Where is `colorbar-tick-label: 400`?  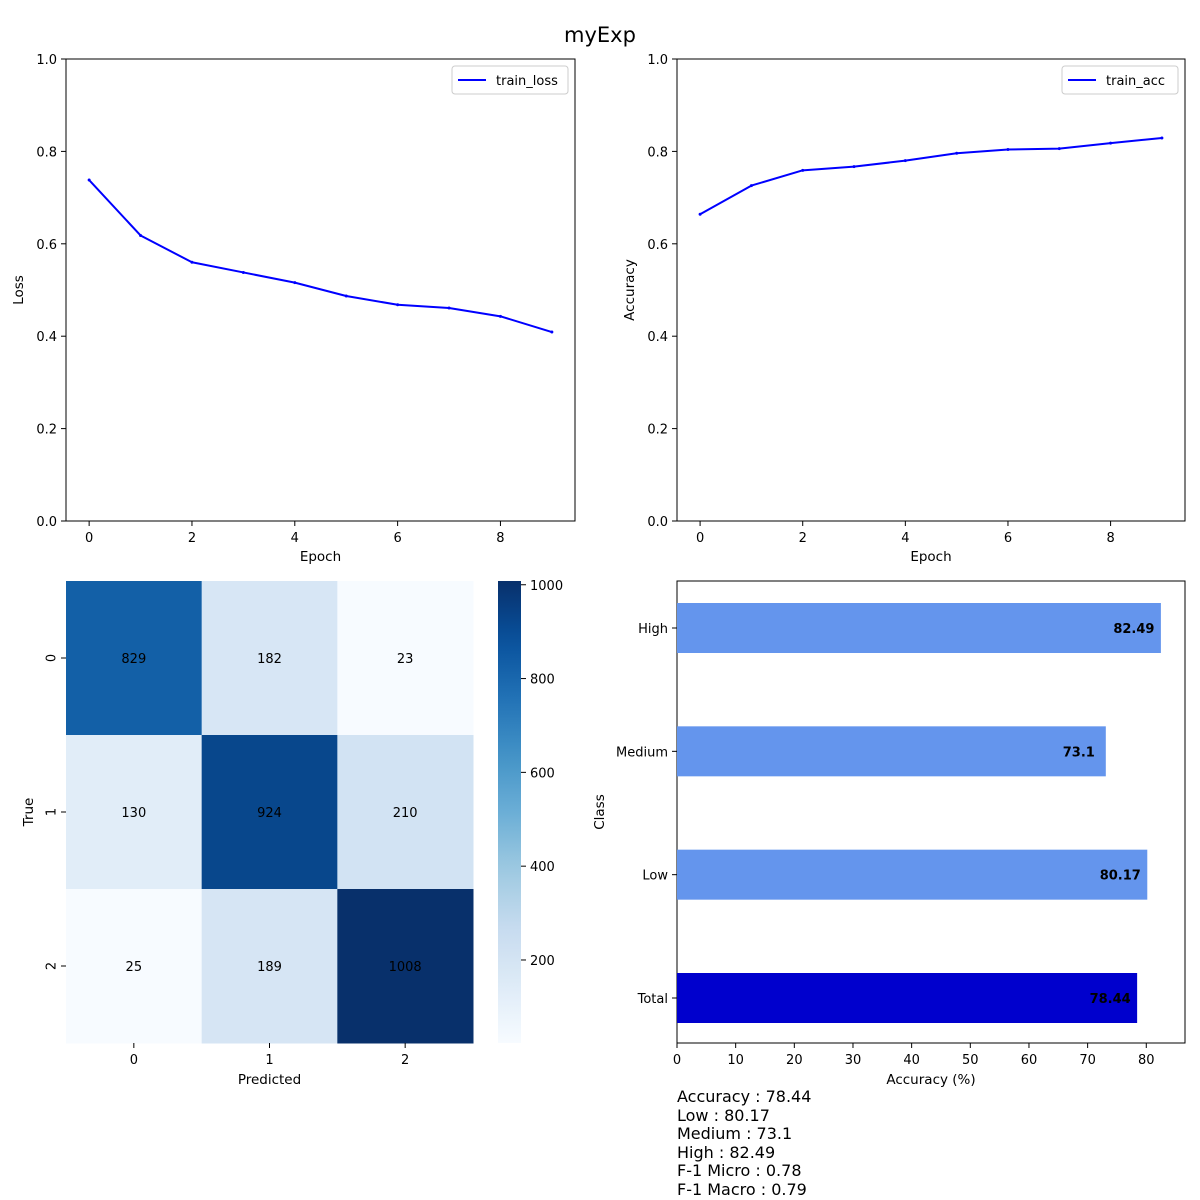 colorbar-tick-label: 400 is located at coordinates (542, 867).